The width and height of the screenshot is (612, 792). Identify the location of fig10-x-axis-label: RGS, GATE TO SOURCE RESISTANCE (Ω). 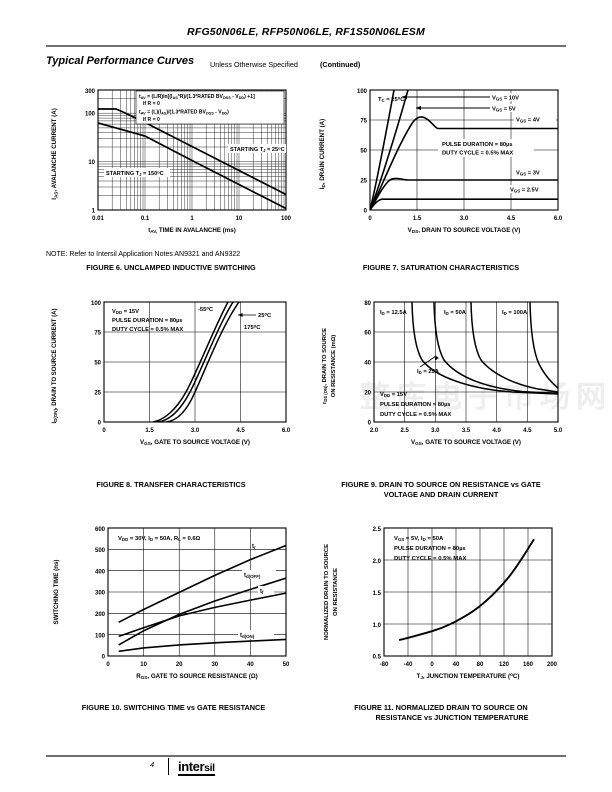
(196, 676).